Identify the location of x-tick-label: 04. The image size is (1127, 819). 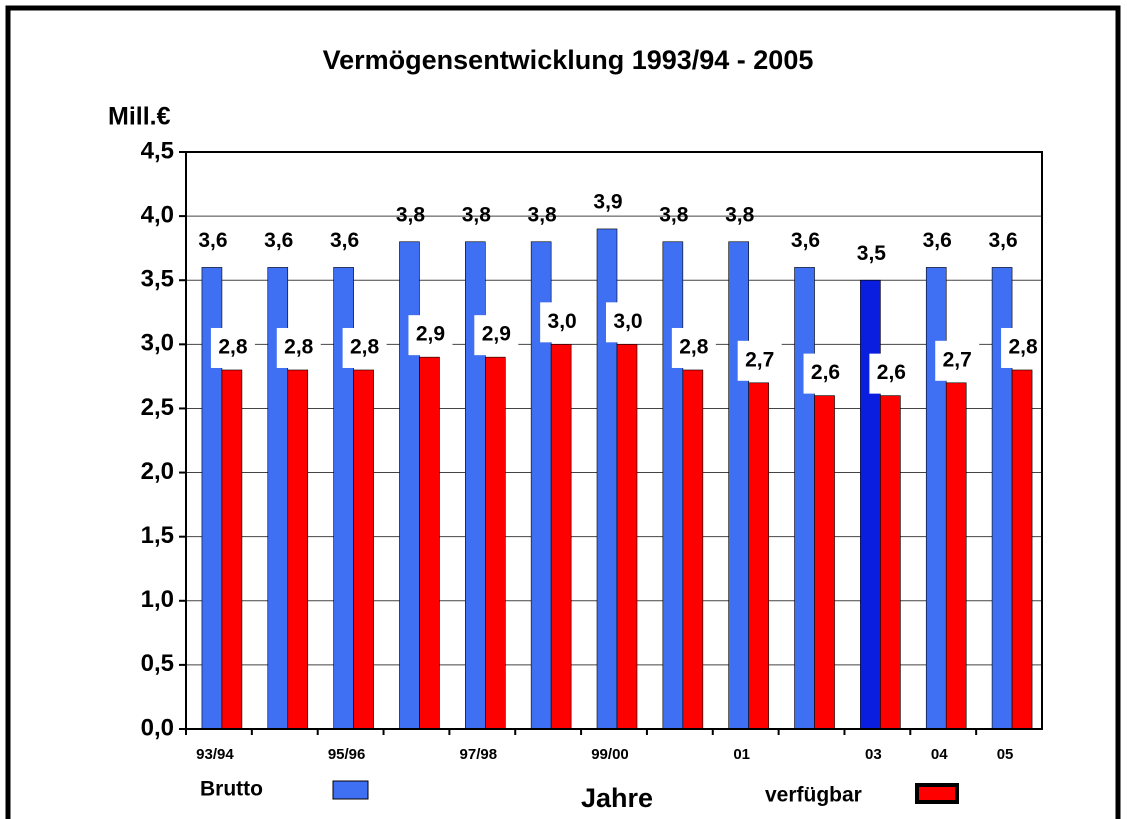
(939, 754).